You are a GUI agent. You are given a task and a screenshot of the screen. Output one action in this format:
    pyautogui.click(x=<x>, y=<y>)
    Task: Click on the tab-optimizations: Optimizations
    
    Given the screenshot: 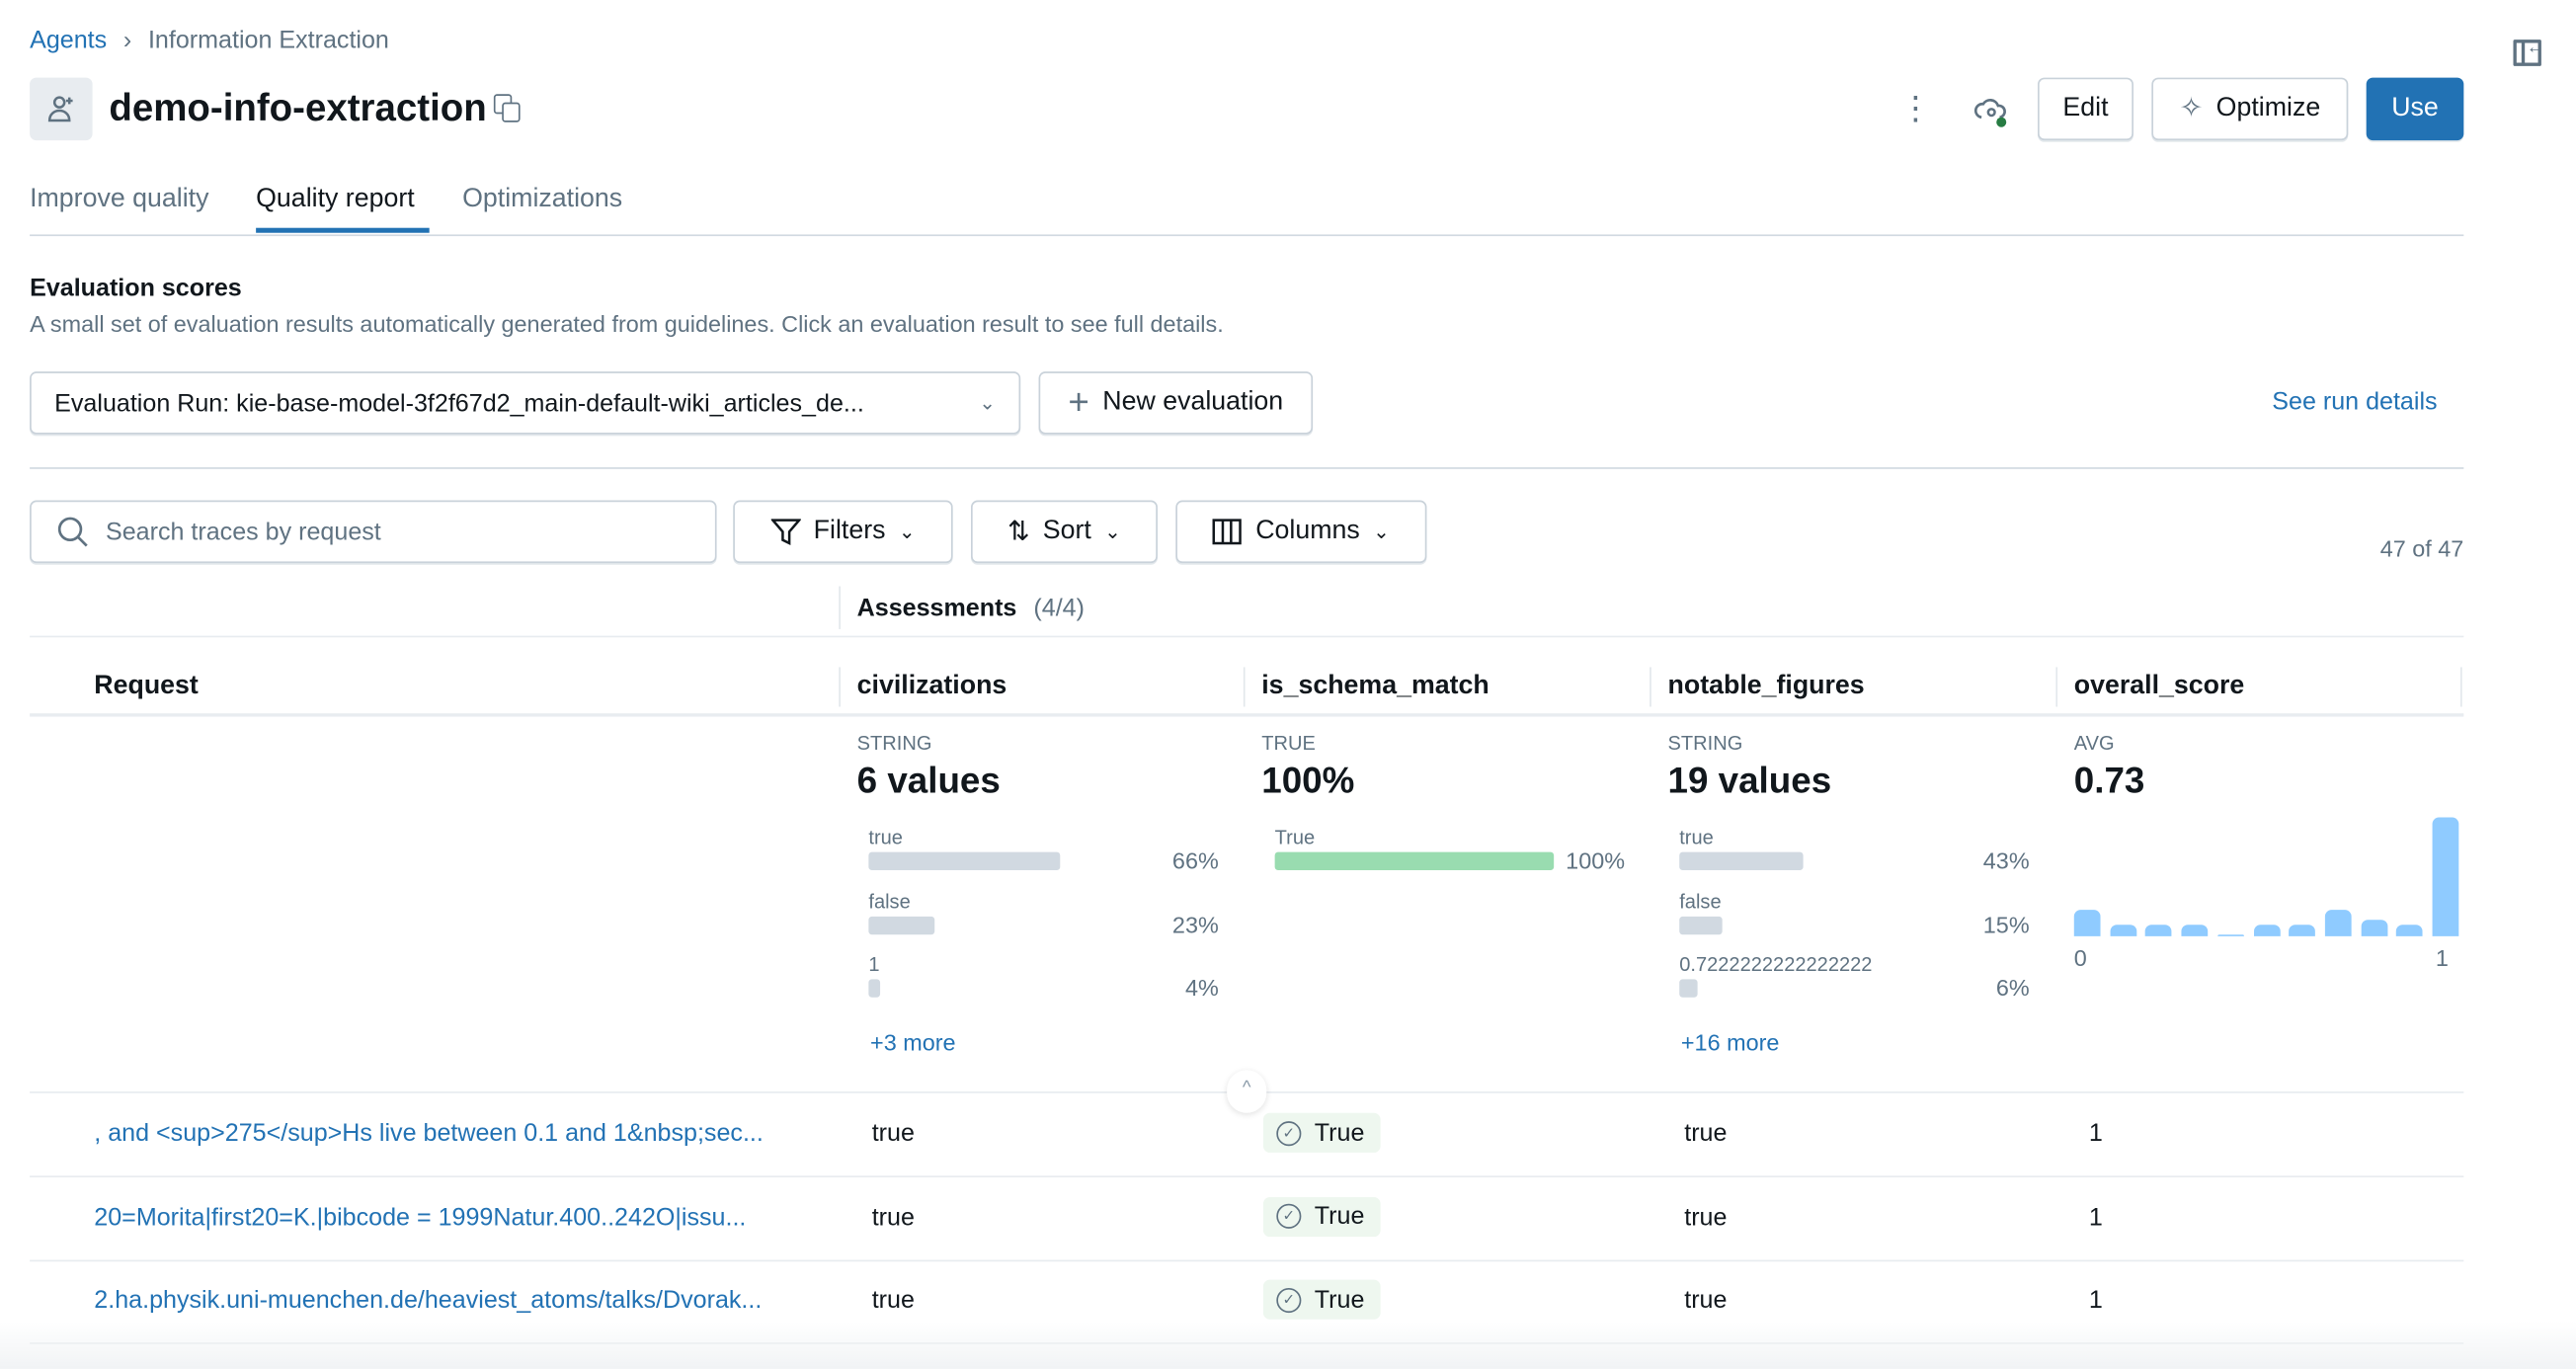 What is the action you would take?
    pyautogui.click(x=542, y=199)
    